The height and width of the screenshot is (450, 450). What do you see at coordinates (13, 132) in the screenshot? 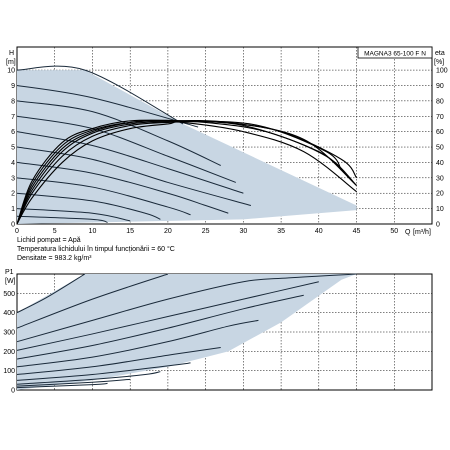
I see `top-y-tick-label: 6` at bounding box center [13, 132].